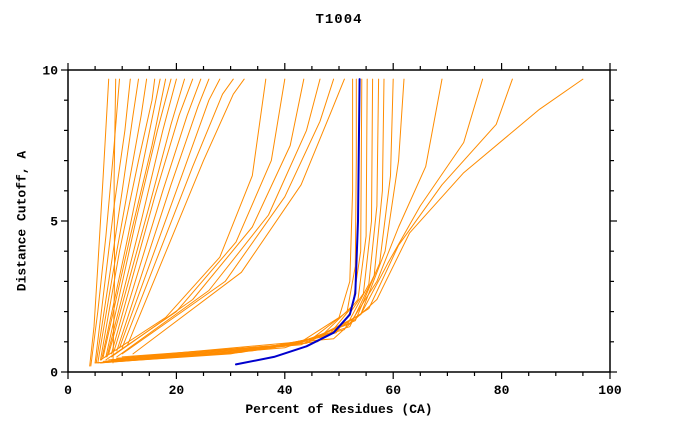 The width and height of the screenshot is (680, 440). What do you see at coordinates (339, 409) in the screenshot?
I see `x-axis-label: Percent of Residues (CA)` at bounding box center [339, 409].